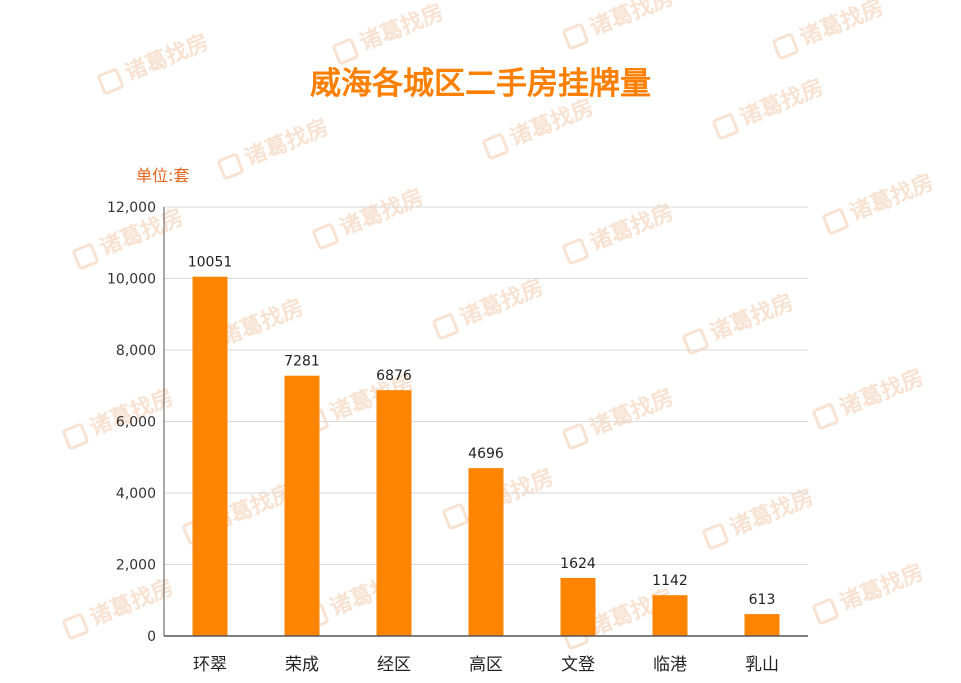  I want to click on x-tick-label: 文登, so click(578, 665).